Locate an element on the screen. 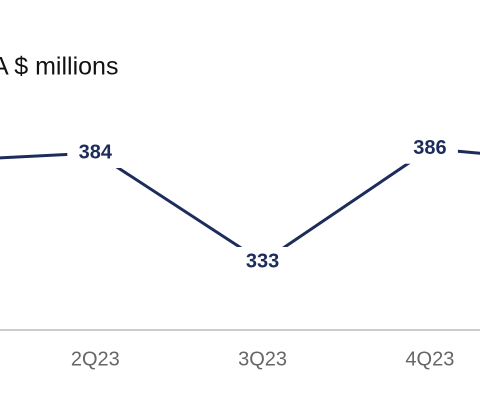 Image resolution: width=480 pixels, height=401 pixels. value-label: 384 is located at coordinates (96, 152).